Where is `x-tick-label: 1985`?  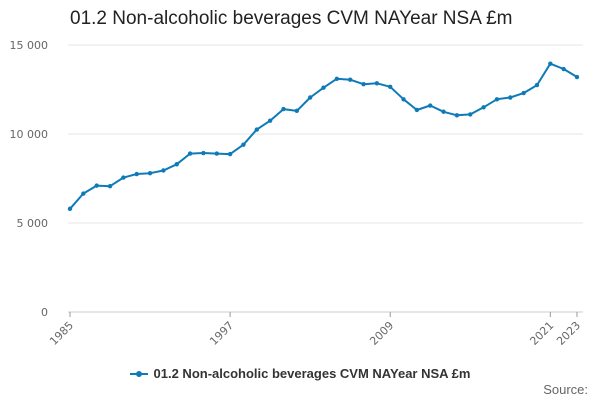 x-tick-label: 1985 is located at coordinates (61, 333).